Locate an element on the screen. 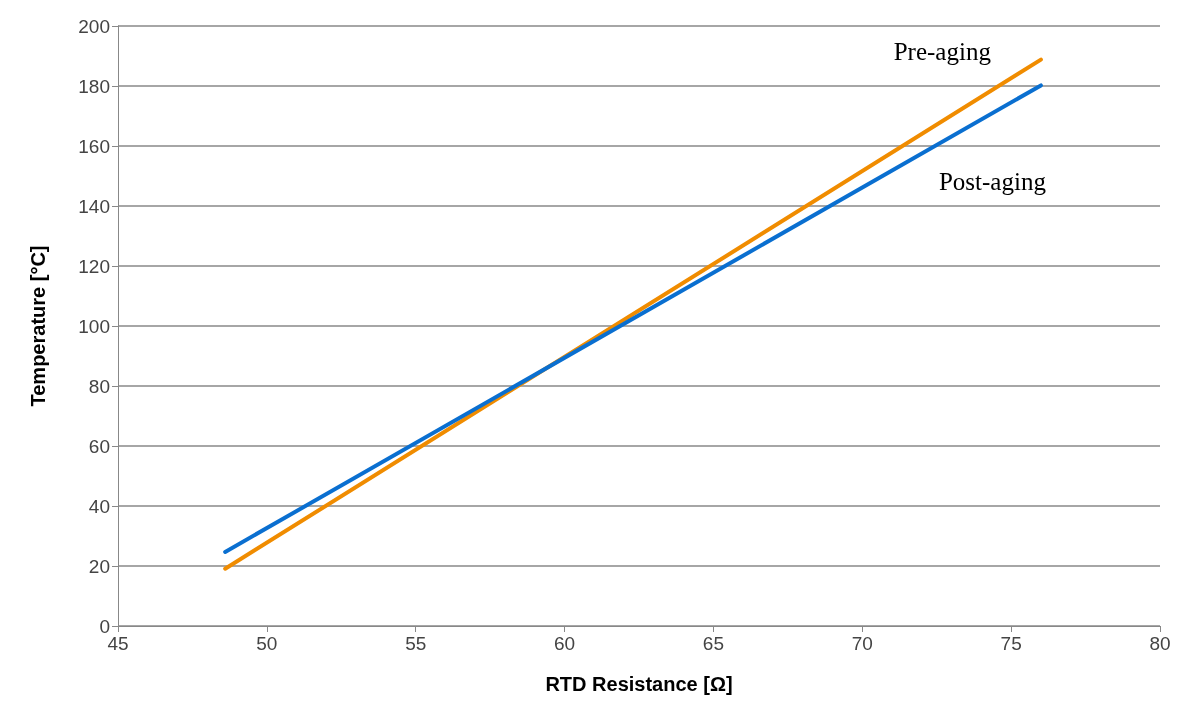  x-tick-label: 65 is located at coordinates (713, 643).